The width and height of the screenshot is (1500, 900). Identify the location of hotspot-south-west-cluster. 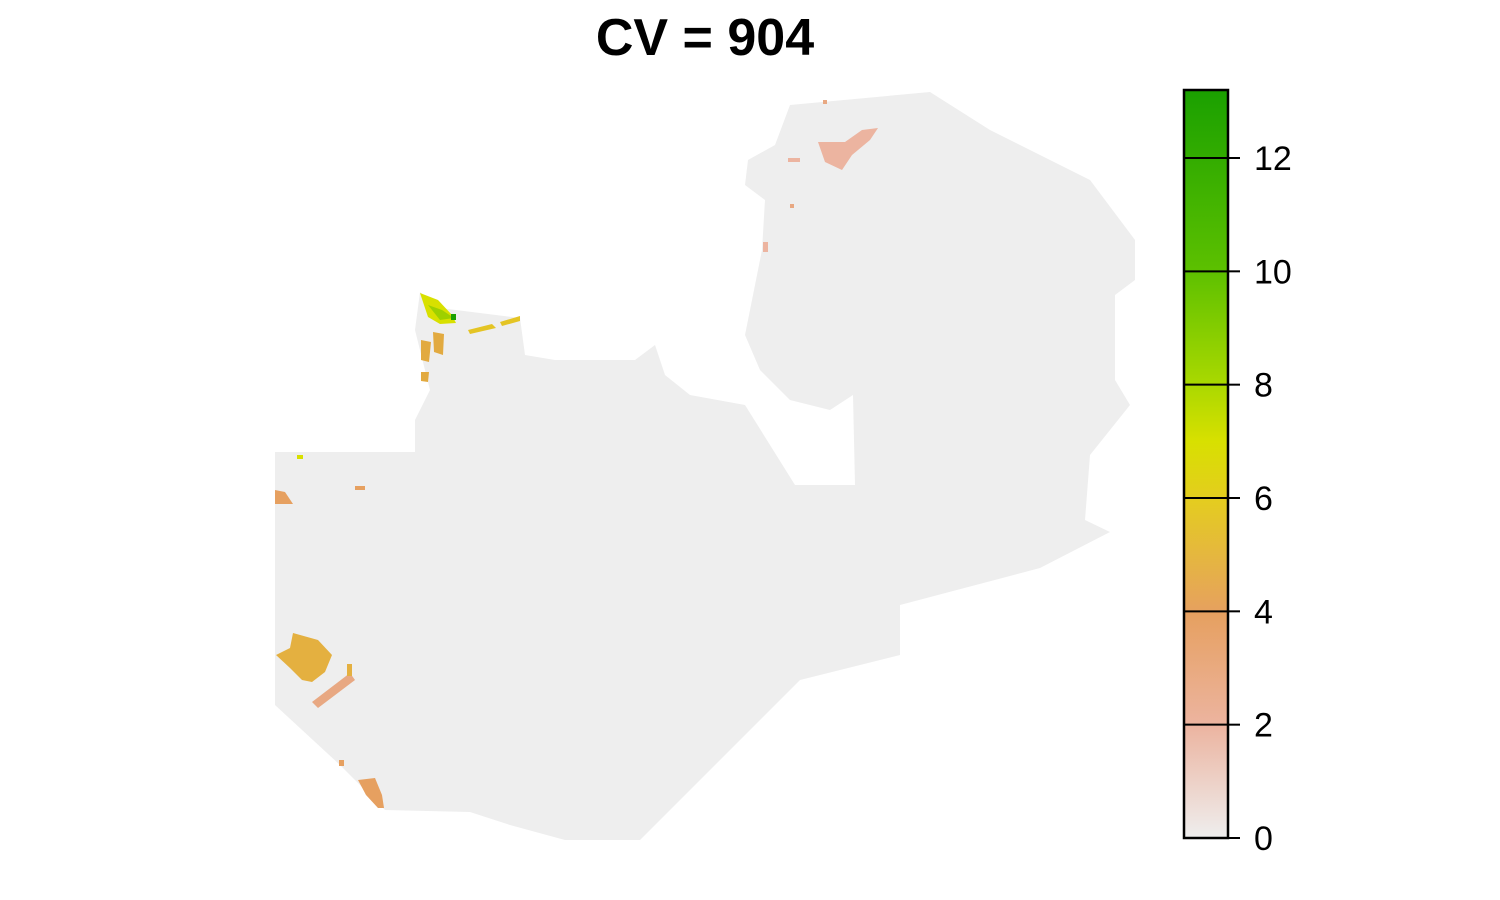
(304, 657).